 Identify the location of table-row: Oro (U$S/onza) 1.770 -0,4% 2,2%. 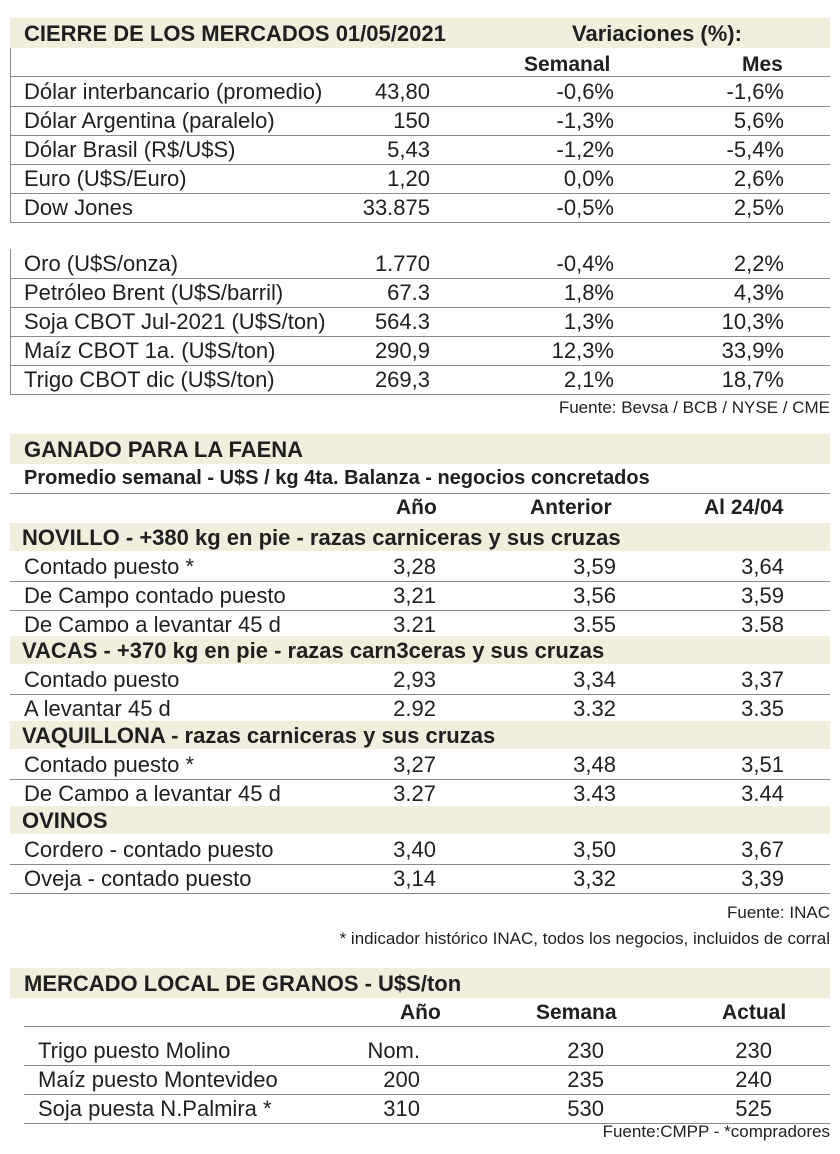
(420, 264).